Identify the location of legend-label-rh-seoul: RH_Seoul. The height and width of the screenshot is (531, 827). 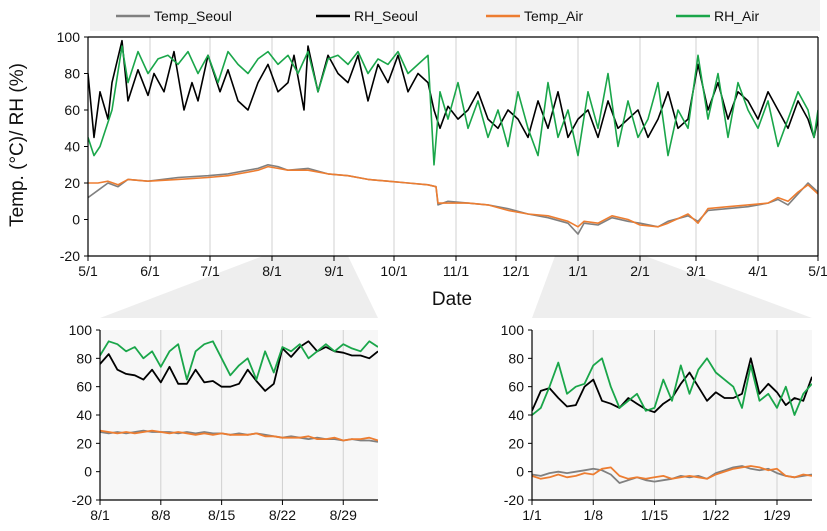
(386, 16).